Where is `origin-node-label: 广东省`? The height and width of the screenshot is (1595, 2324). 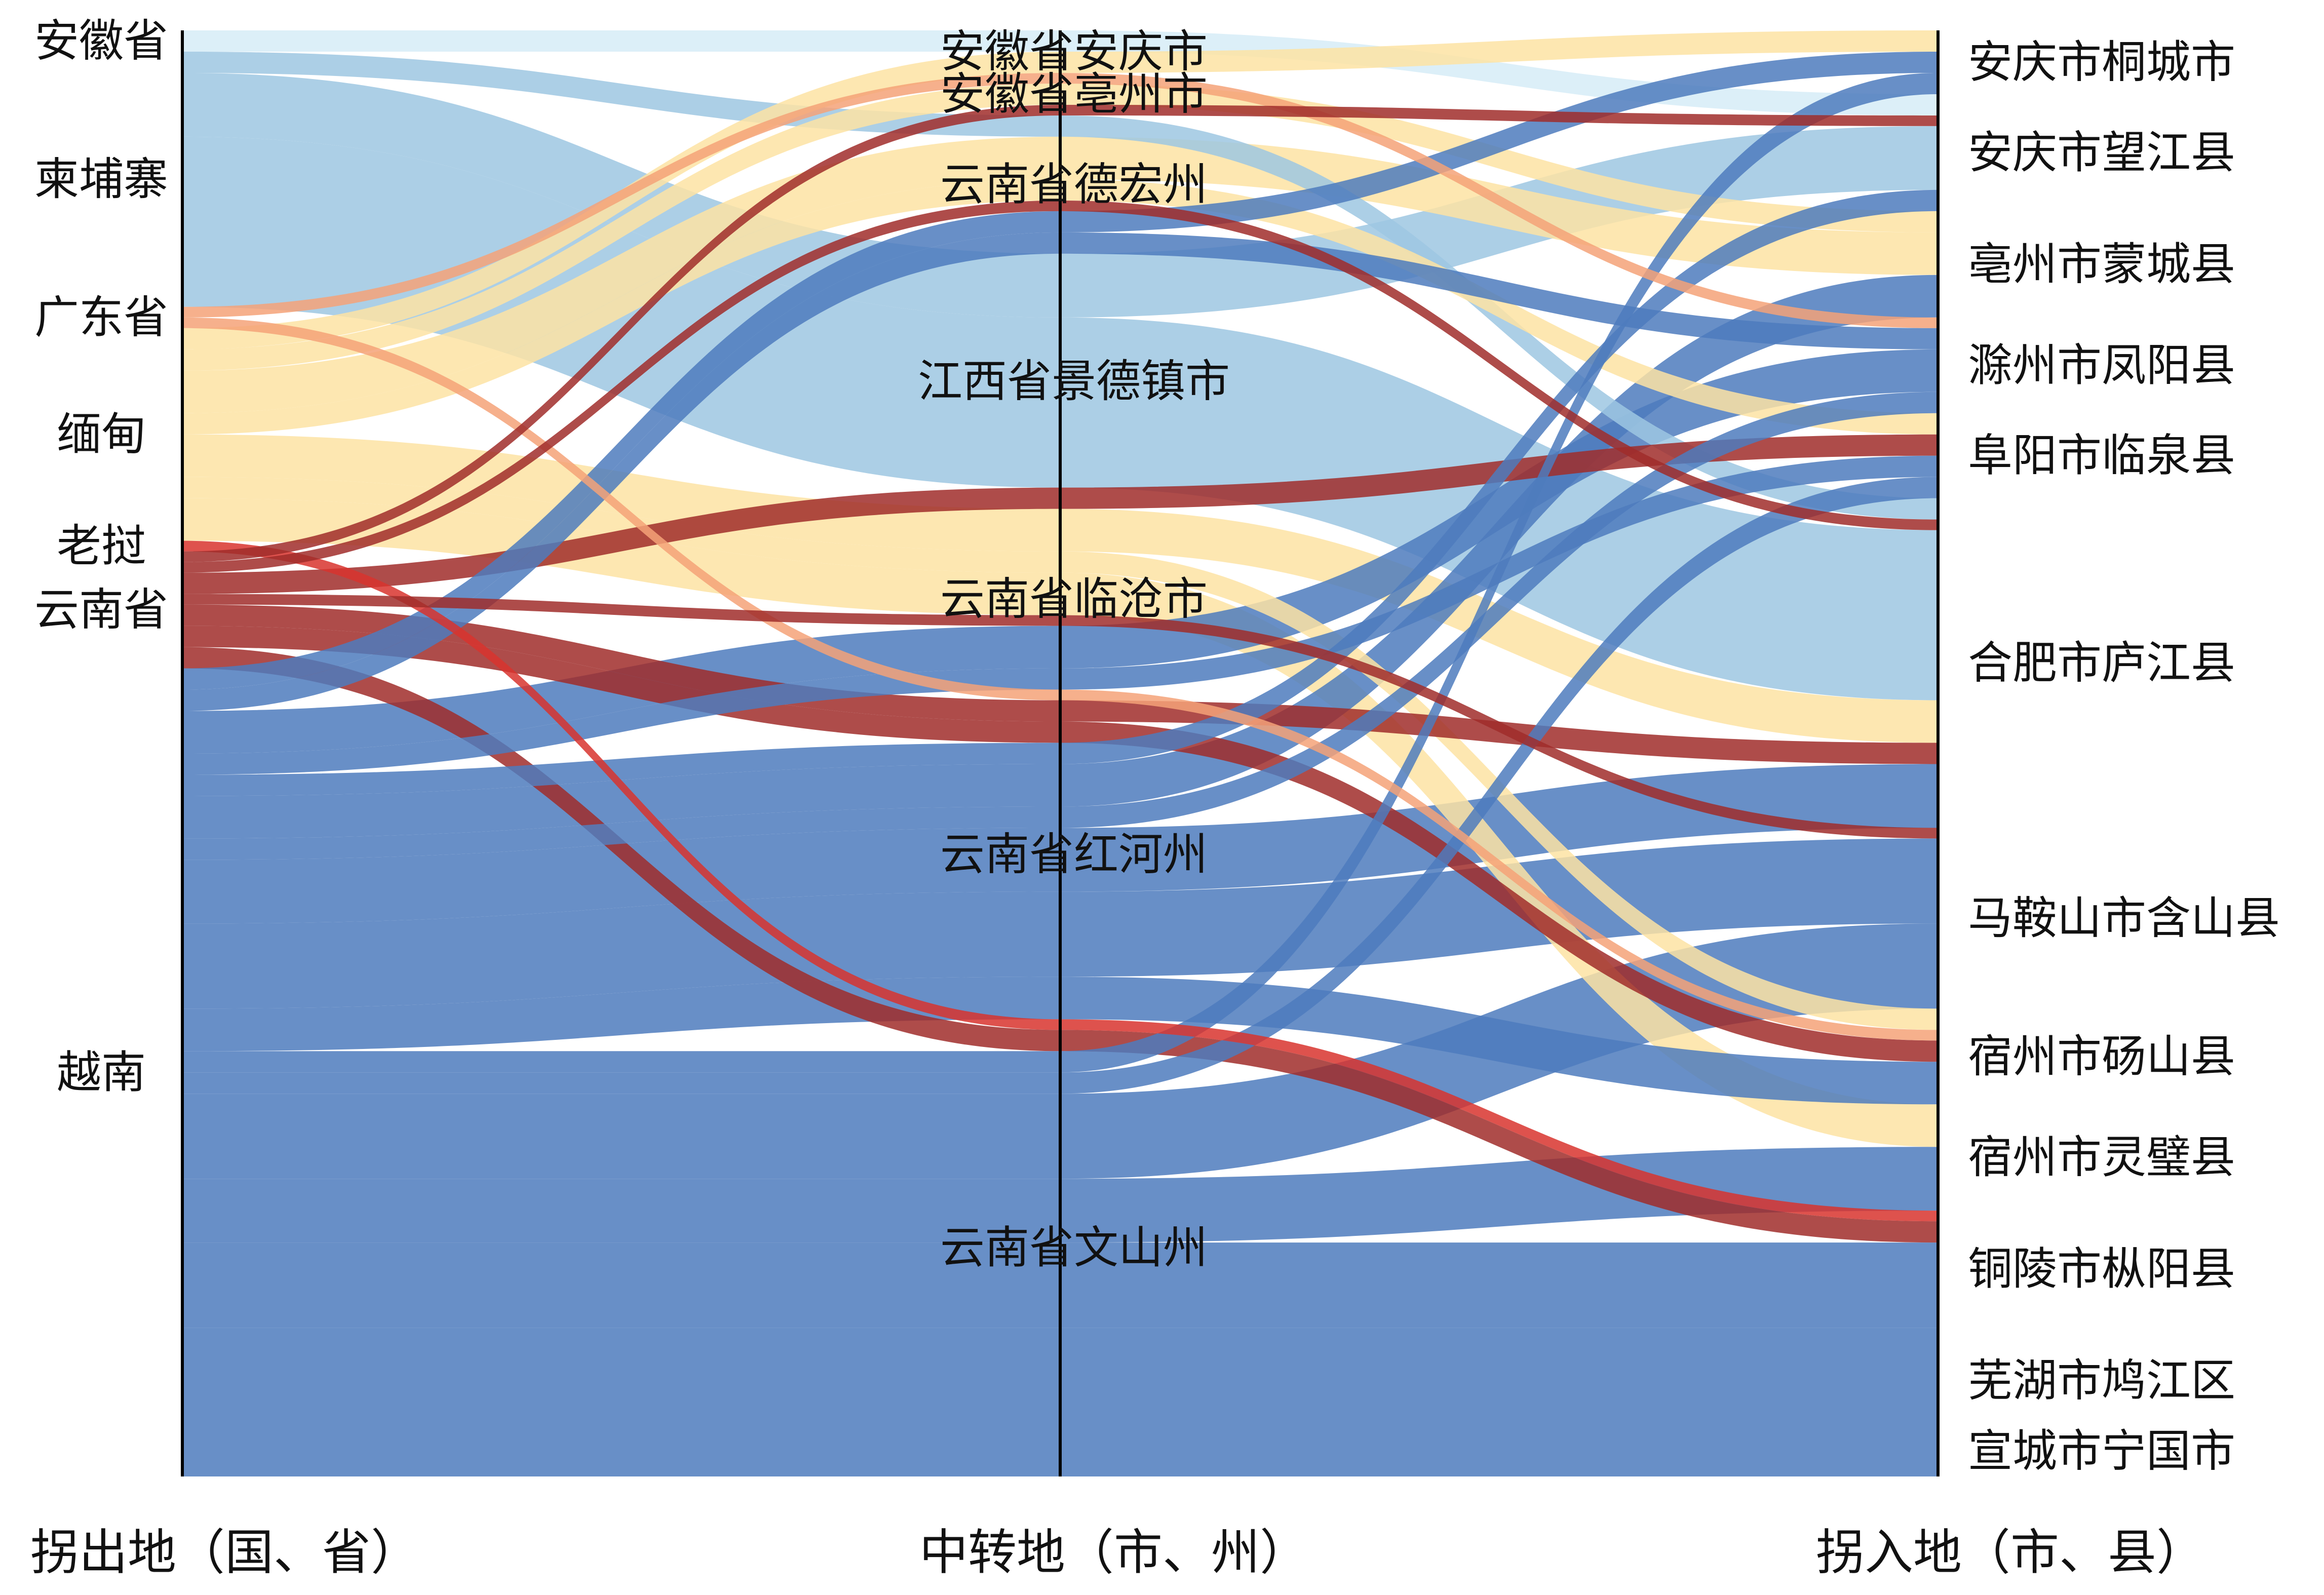 origin-node-label: 广东省 is located at coordinates (101, 317).